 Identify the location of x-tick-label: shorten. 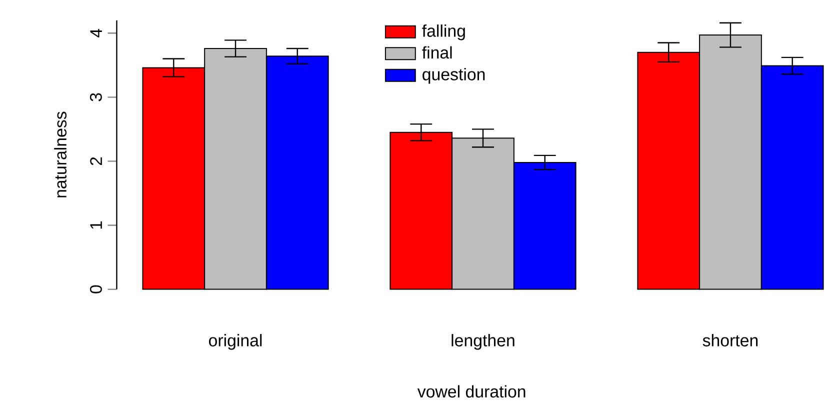
(730, 340).